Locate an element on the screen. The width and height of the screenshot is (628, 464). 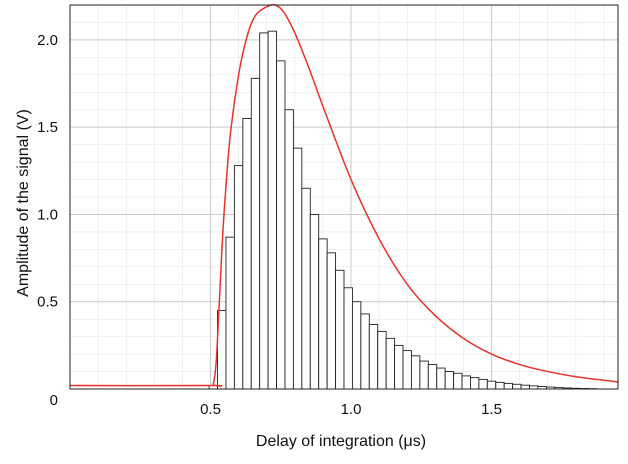
y-axis-label: Amplitude of the signal (V) is located at coordinates (23, 203).